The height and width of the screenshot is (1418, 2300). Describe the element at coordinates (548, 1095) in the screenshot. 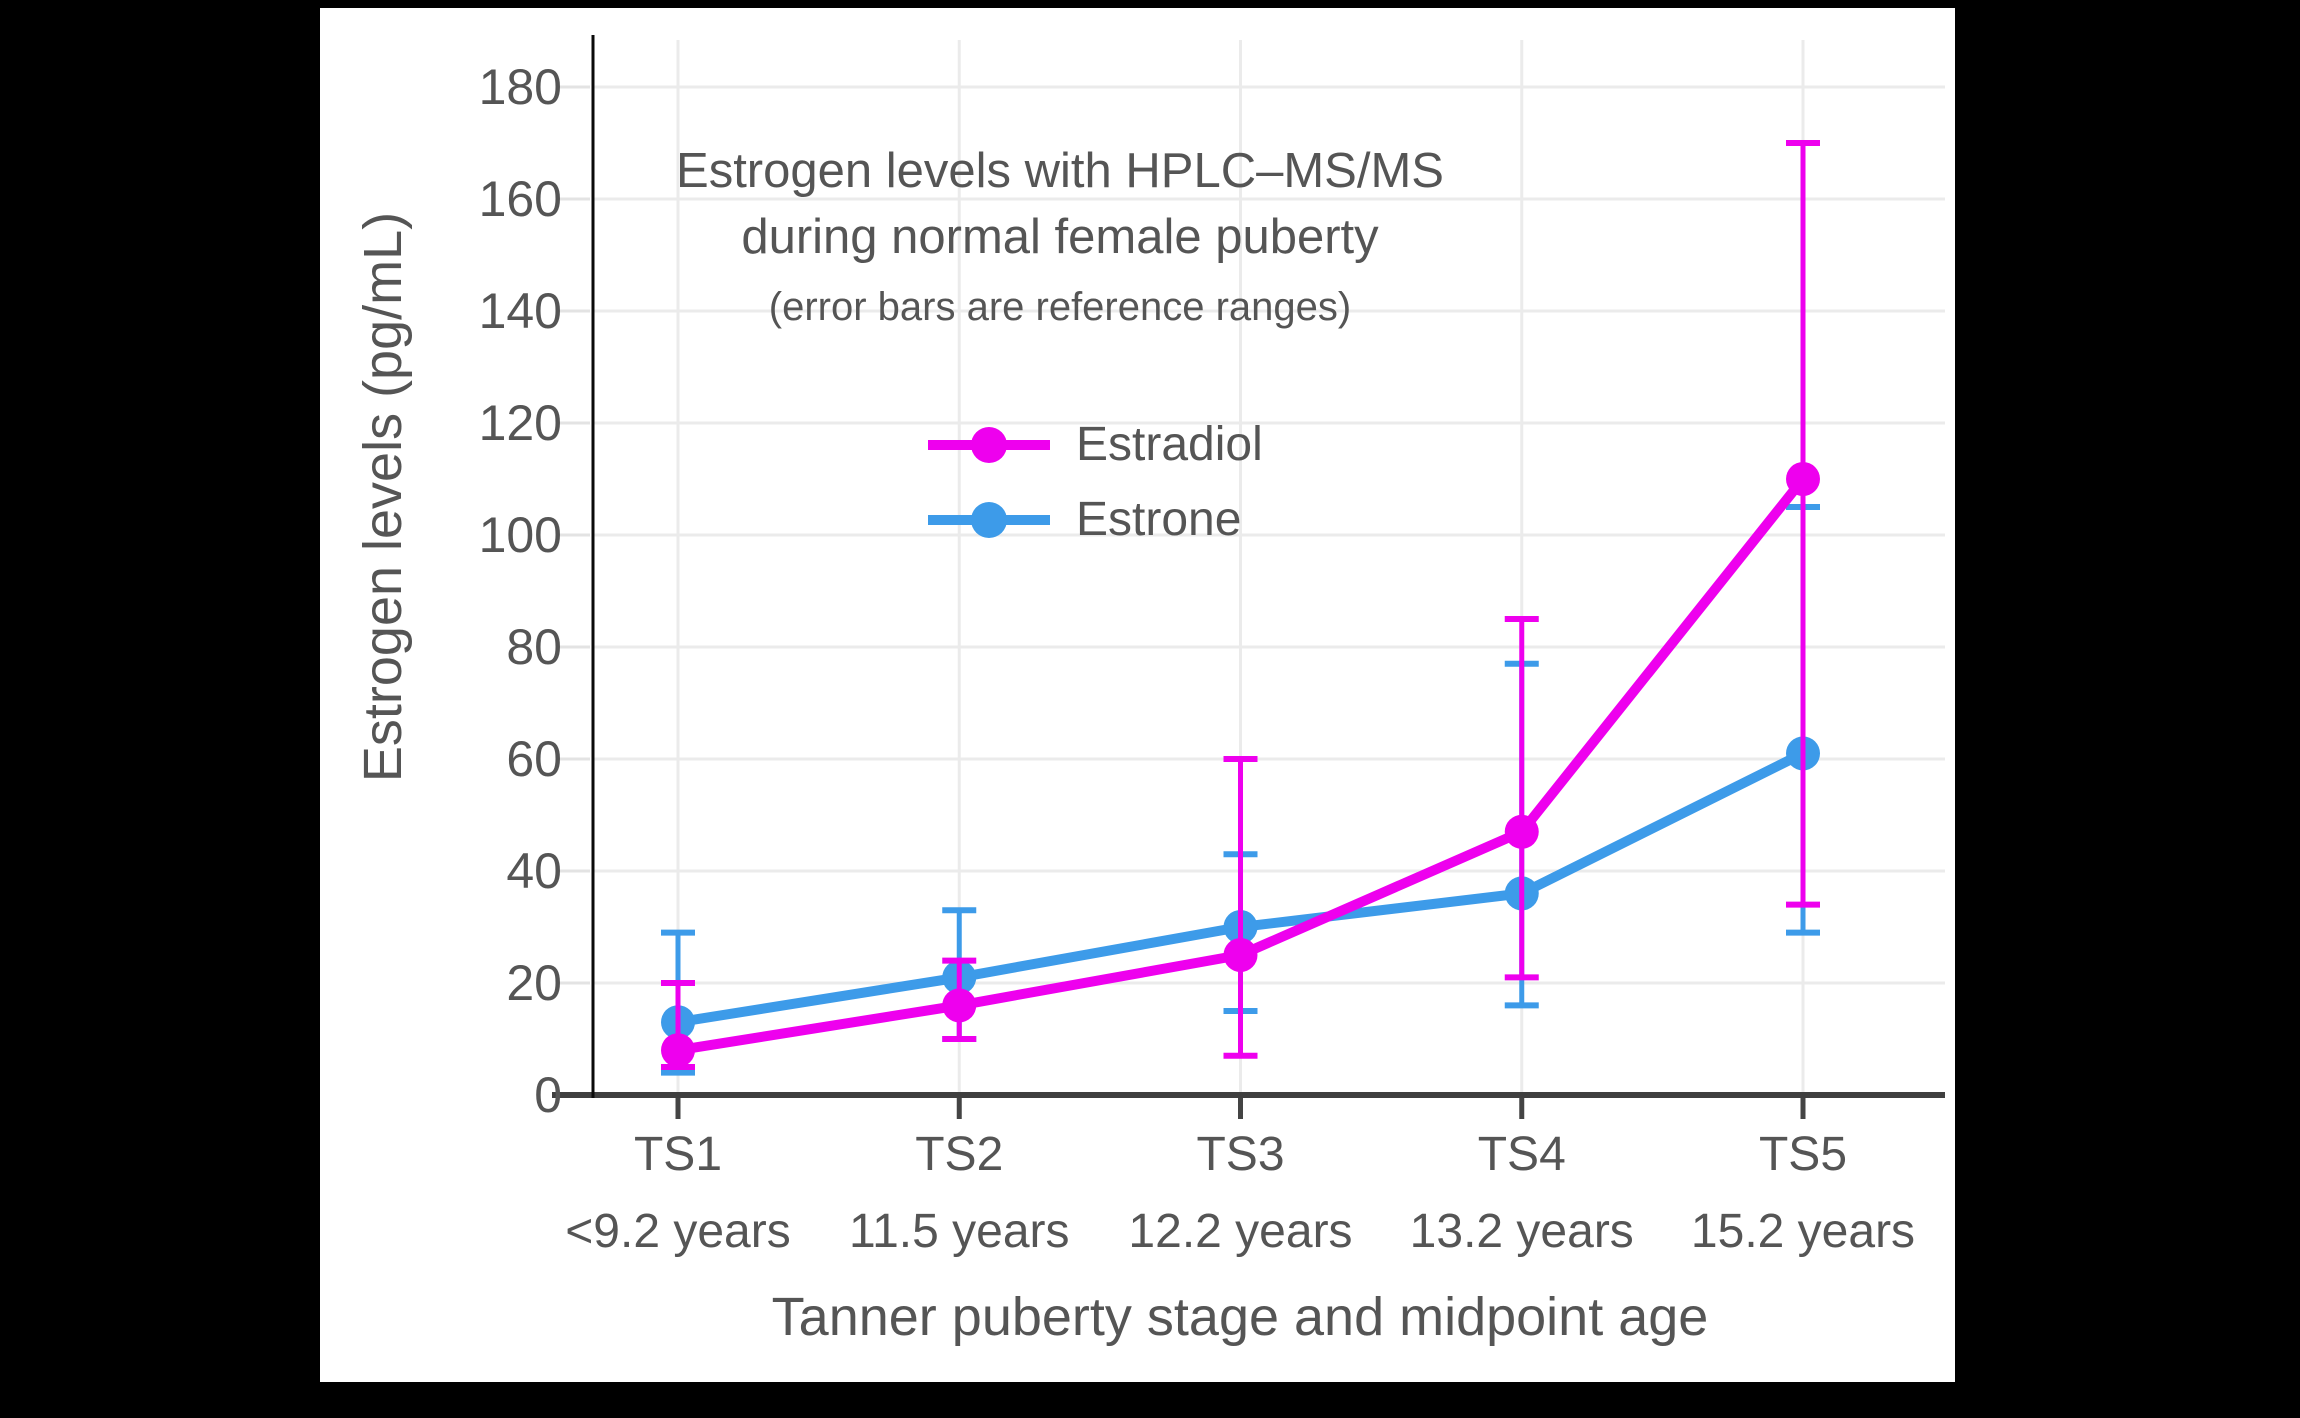

I see `y-tick-label: 0` at that location.